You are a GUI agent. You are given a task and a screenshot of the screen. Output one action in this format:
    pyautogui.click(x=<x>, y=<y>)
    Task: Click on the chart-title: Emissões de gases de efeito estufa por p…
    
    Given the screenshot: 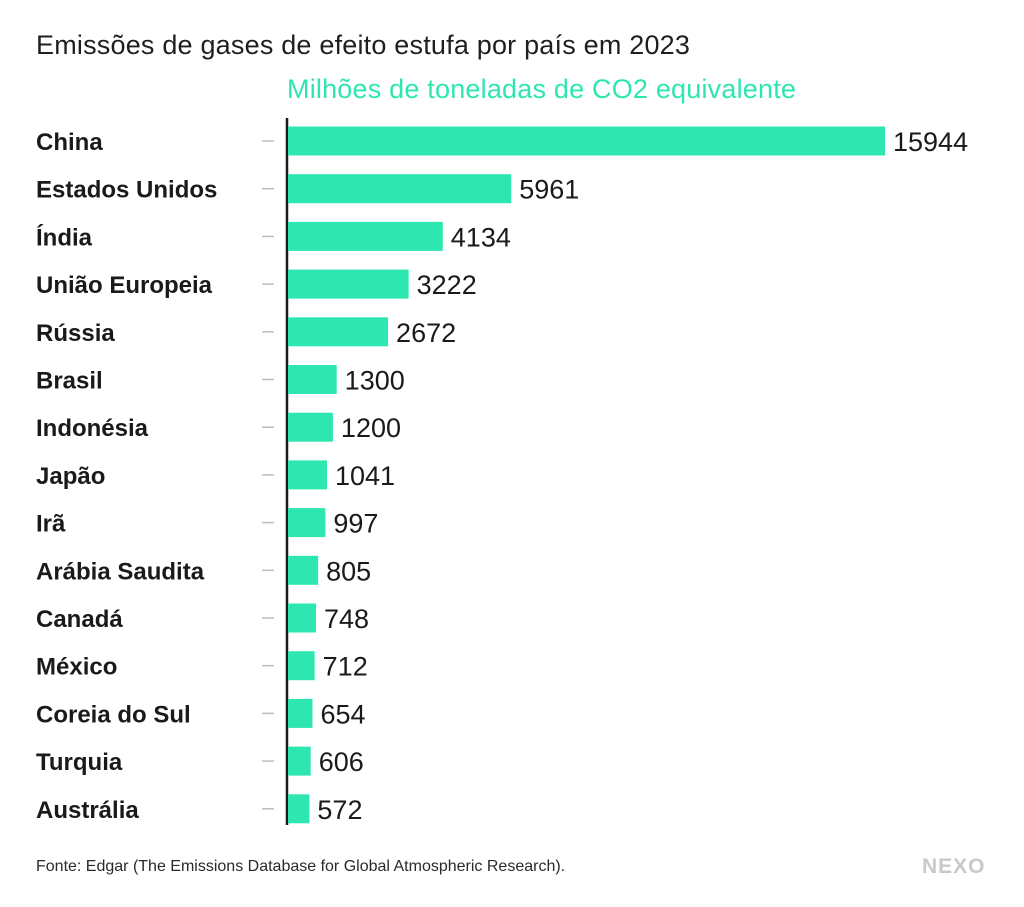 What is the action you would take?
    pyautogui.click(x=363, y=45)
    